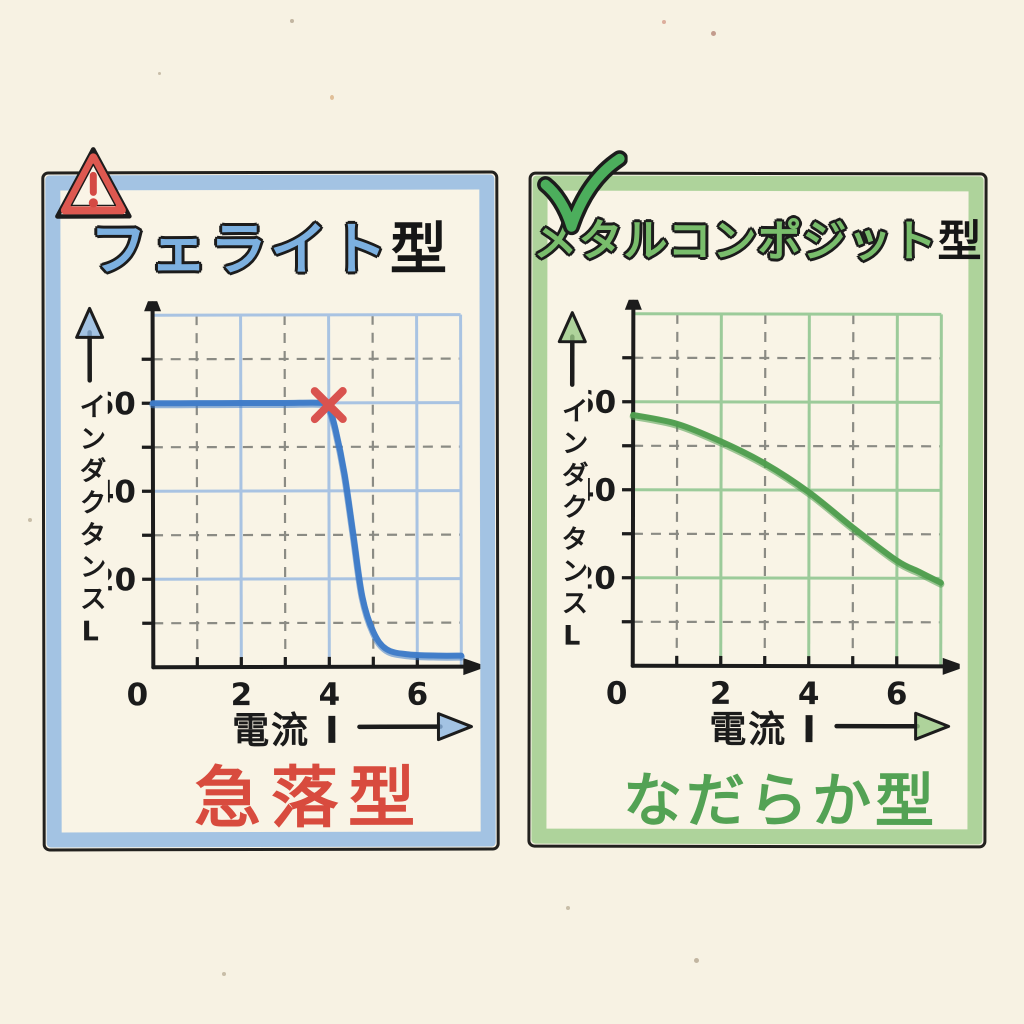  I want to click on metal-composite-chart: 20 40 60 0 2 4 6, so click(774, 505).